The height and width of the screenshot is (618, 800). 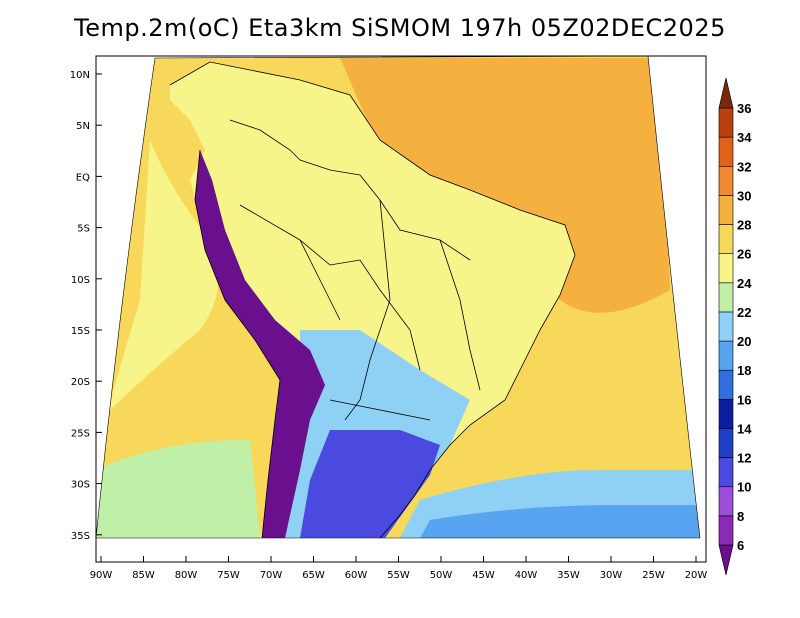 What do you see at coordinates (744, 370) in the screenshot?
I see `colorbar-label: 18` at bounding box center [744, 370].